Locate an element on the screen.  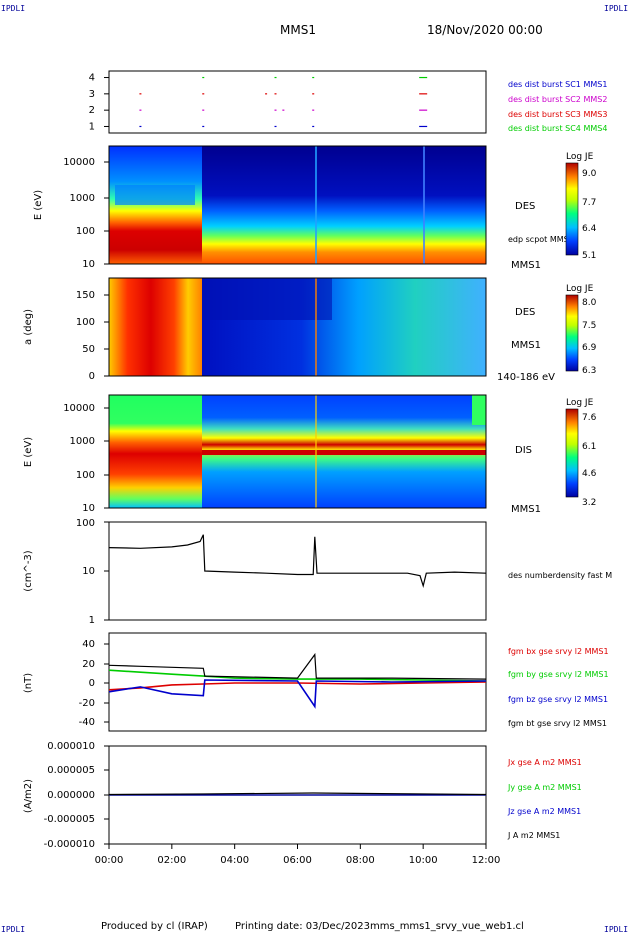
time-tick-1: 02:00 is located at coordinates (171, 860).